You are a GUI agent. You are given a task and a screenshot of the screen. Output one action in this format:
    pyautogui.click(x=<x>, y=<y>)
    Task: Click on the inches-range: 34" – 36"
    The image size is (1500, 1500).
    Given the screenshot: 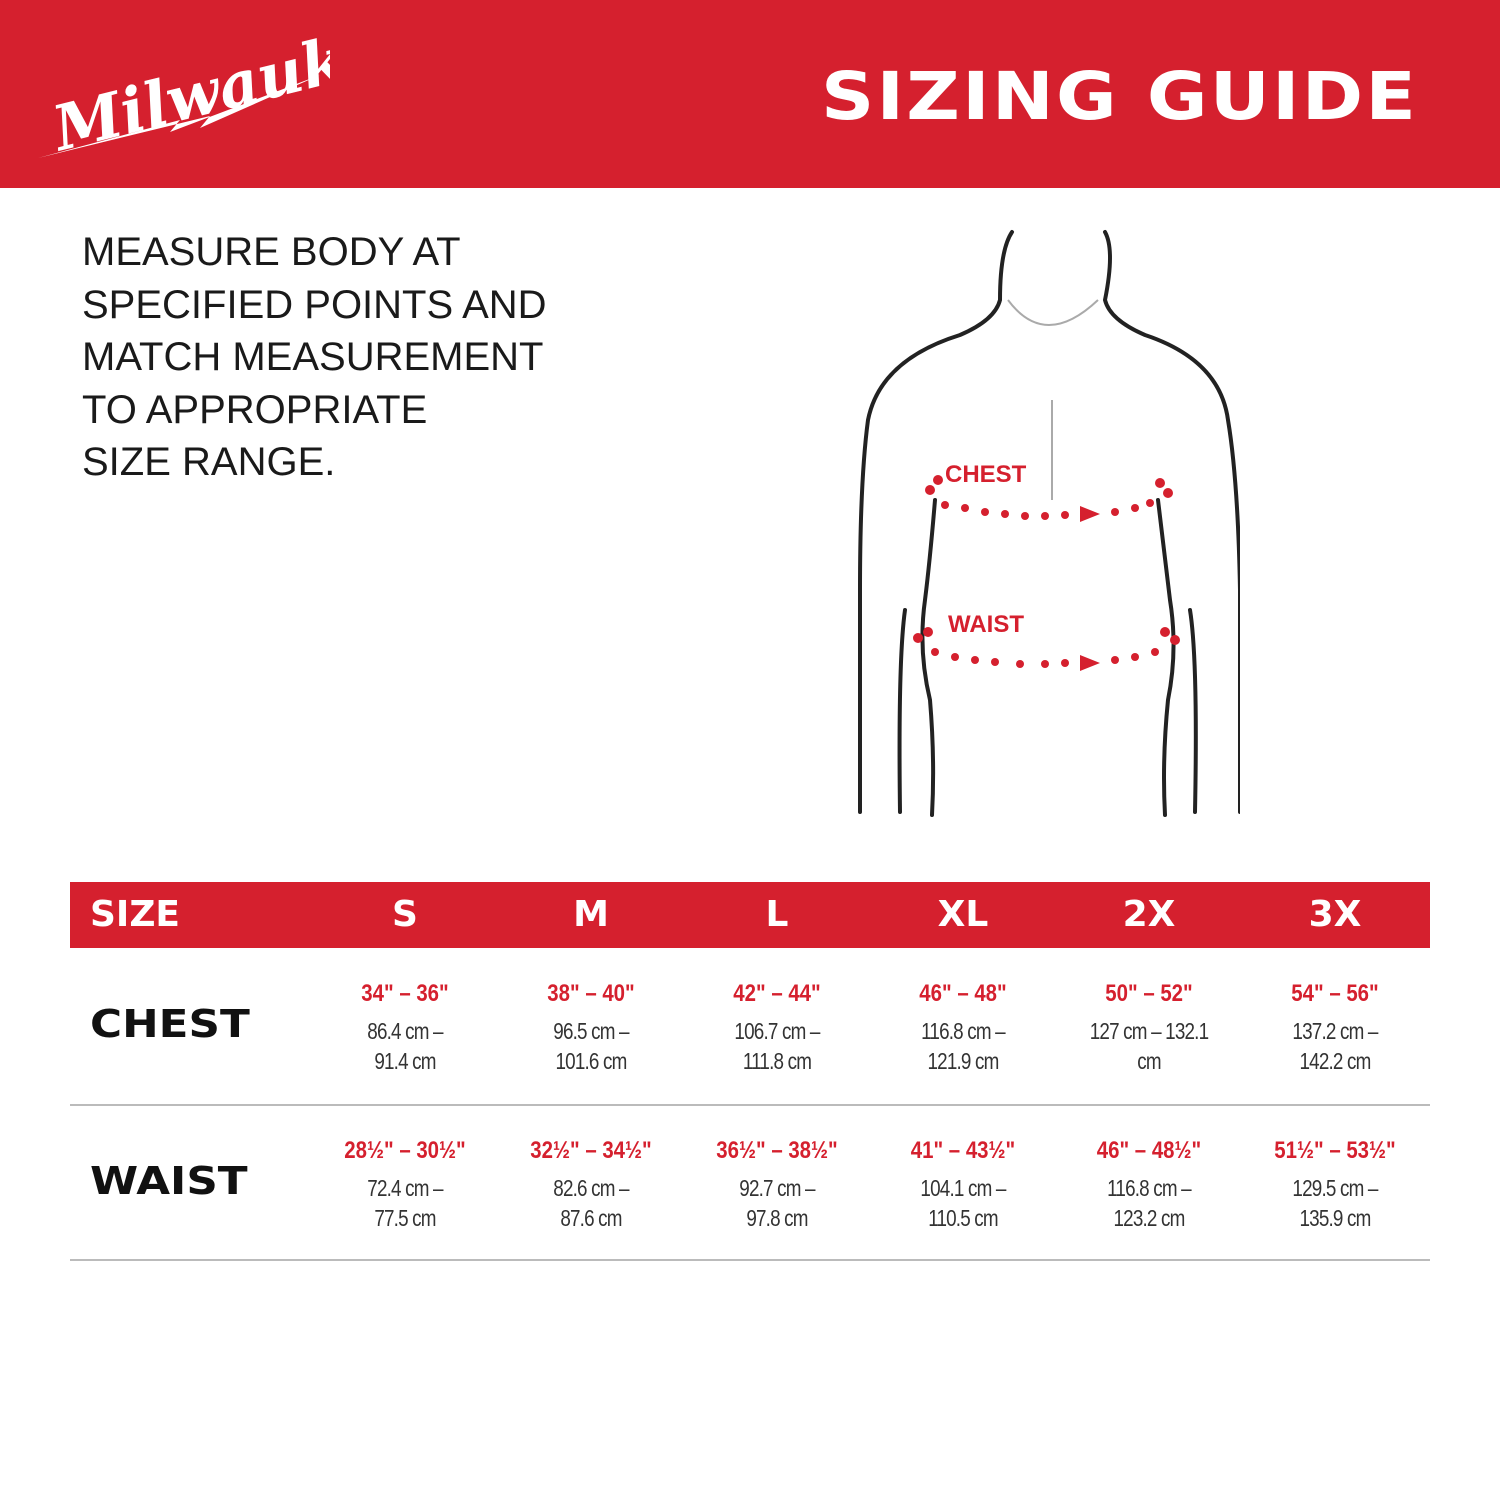 What is the action you would take?
    pyautogui.click(x=405, y=993)
    